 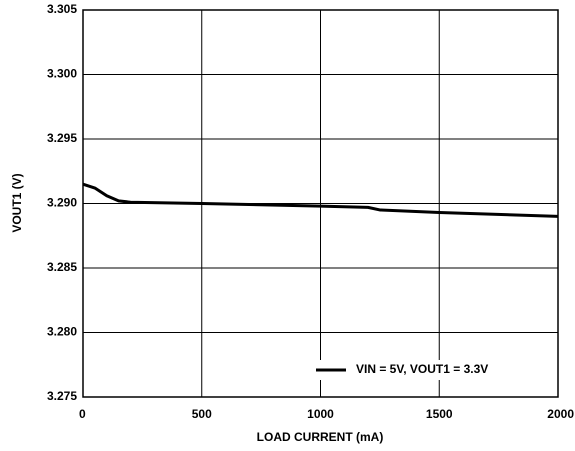 I want to click on x-tick-label: 1500, so click(x=439, y=414).